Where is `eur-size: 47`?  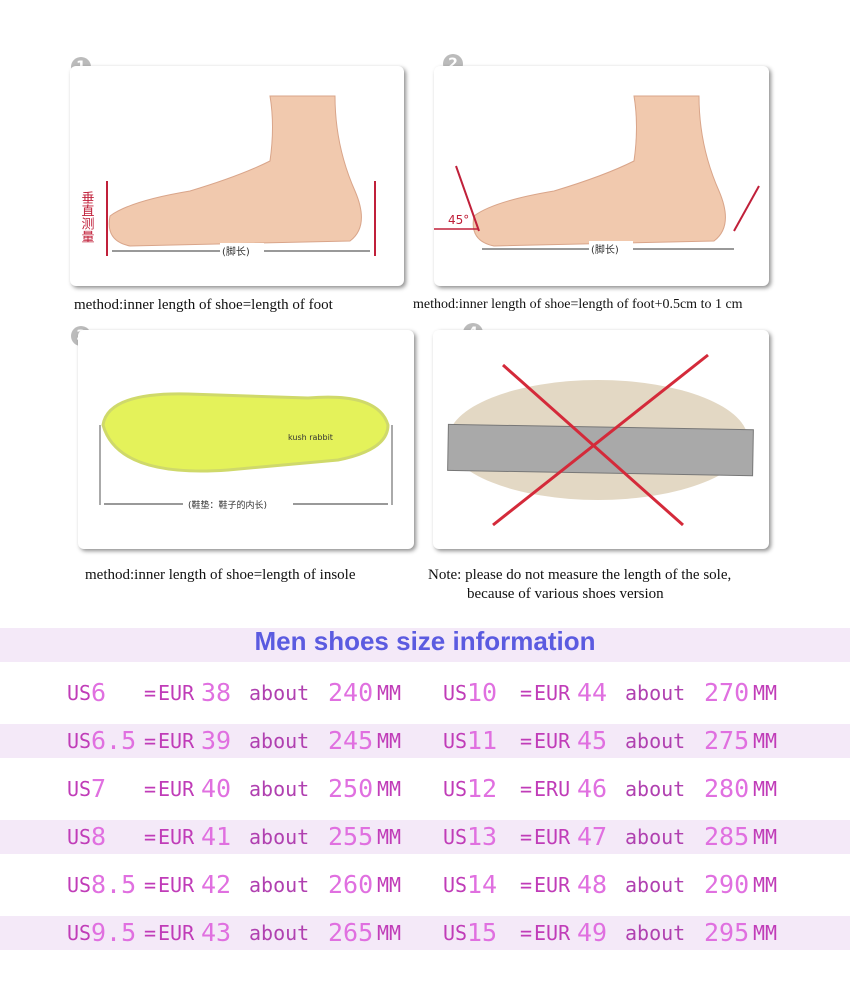
eur-size: 47 is located at coordinates (592, 836).